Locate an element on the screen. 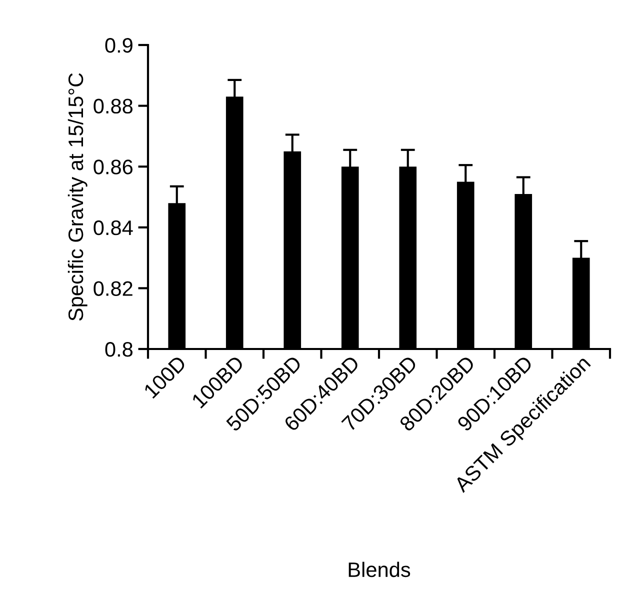  y-axis-title: Specific Gravity at 15/15°C is located at coordinates (78, 197).